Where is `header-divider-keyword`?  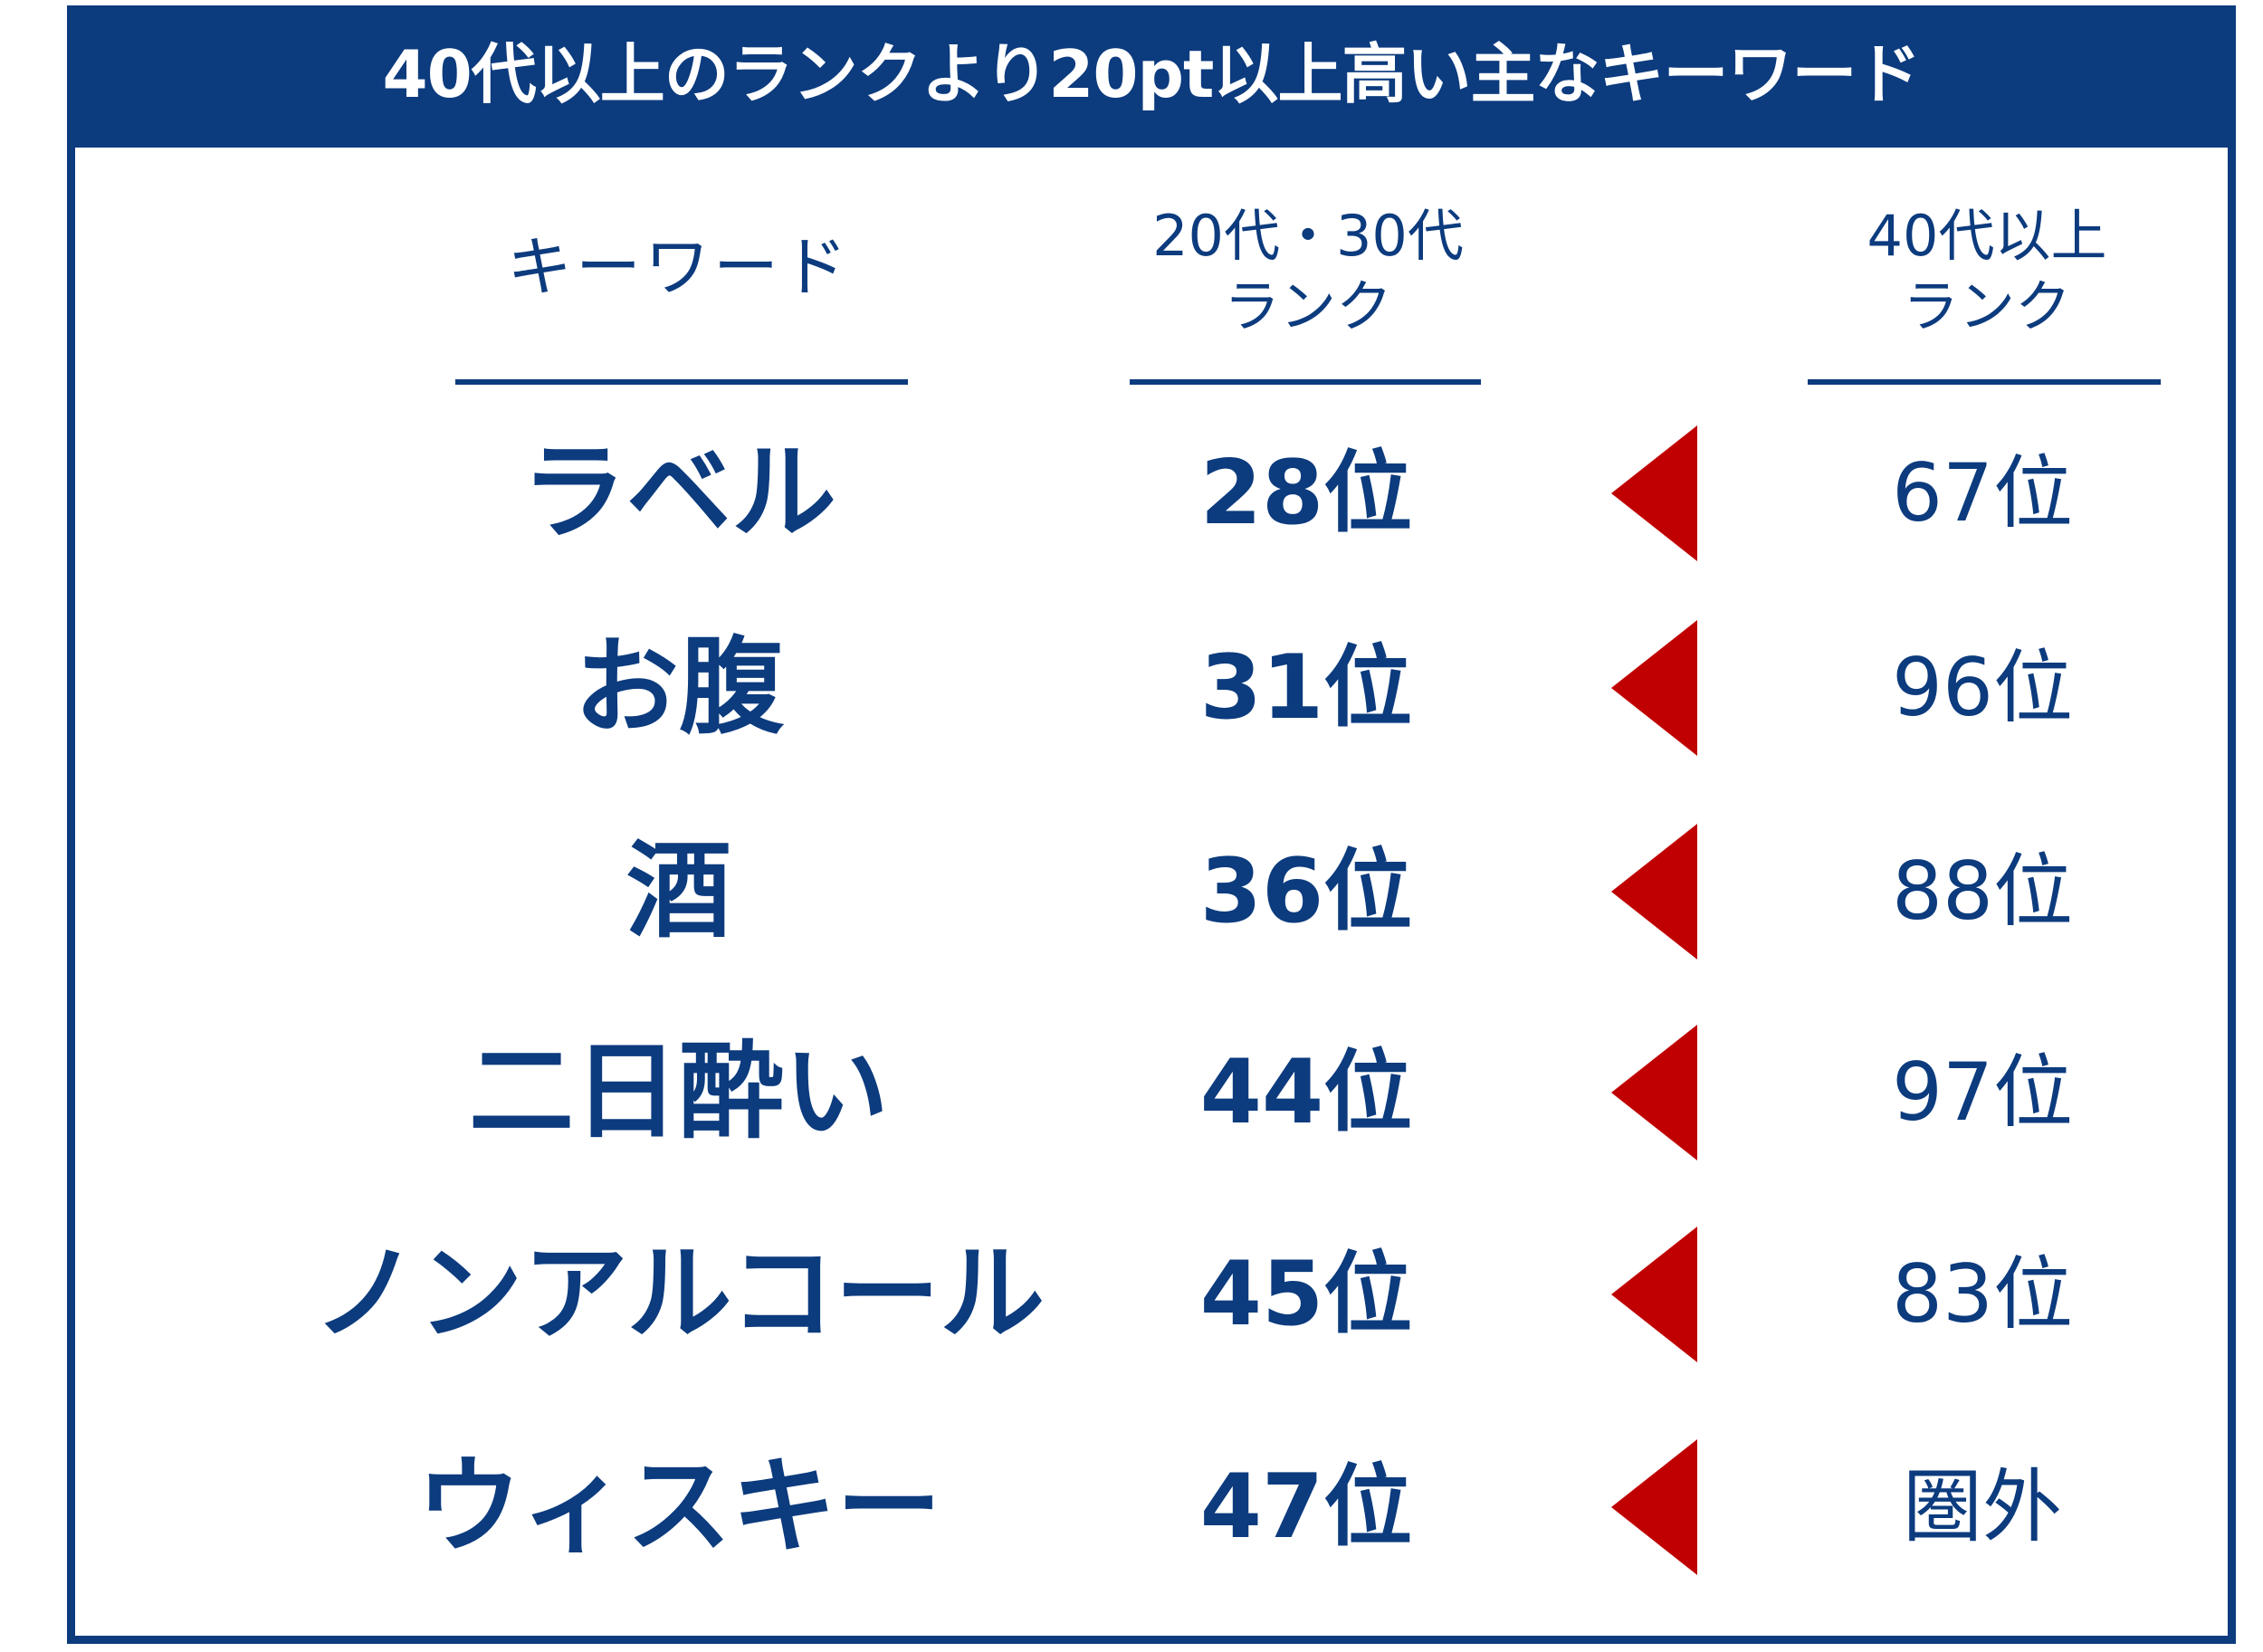 header-divider-keyword is located at coordinates (681, 382).